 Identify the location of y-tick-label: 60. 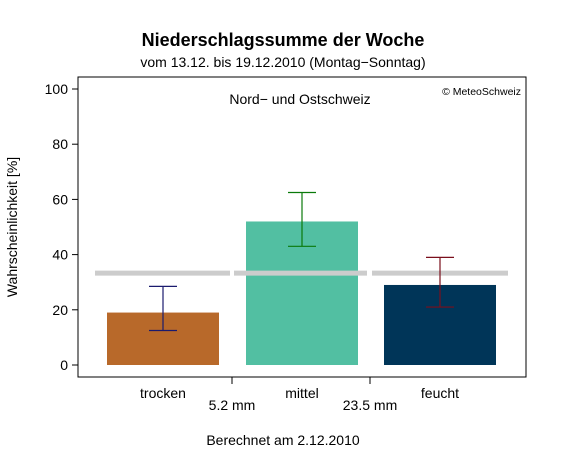
(60, 199).